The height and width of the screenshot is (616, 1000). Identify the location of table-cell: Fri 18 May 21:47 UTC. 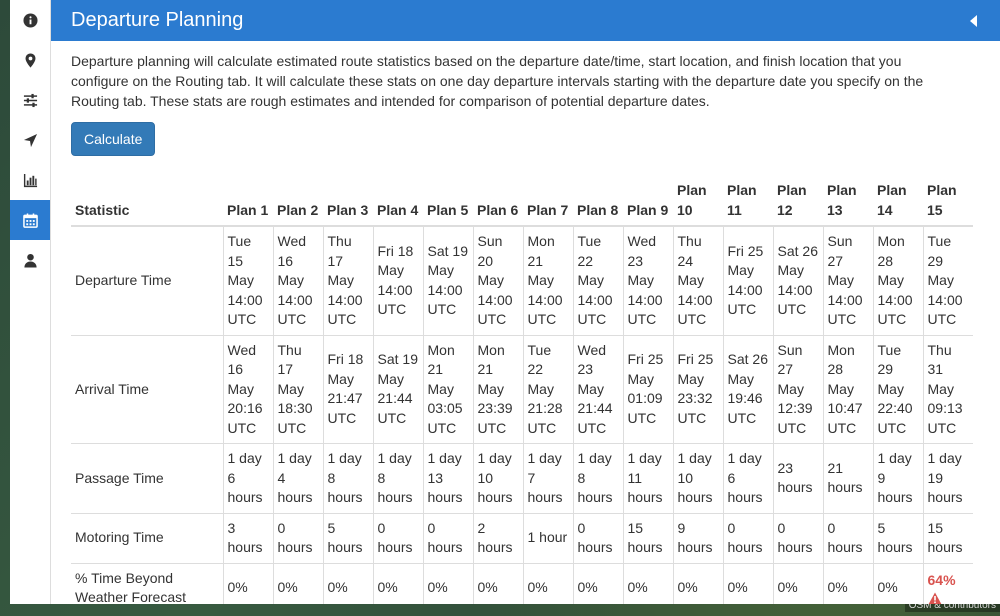
(347, 389).